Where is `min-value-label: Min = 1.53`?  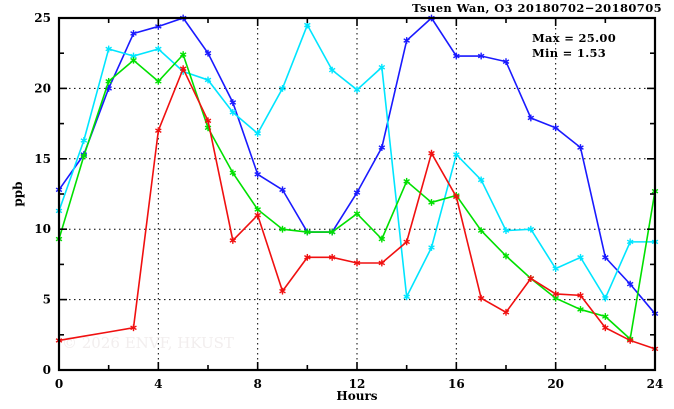 min-value-label: Min = 1.53 is located at coordinates (569, 53).